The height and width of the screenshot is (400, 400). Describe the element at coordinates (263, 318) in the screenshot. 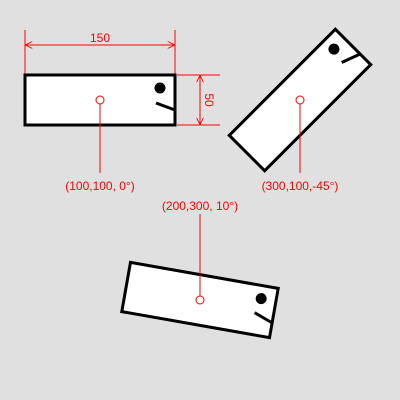

I see `shape-3-mouth` at that location.